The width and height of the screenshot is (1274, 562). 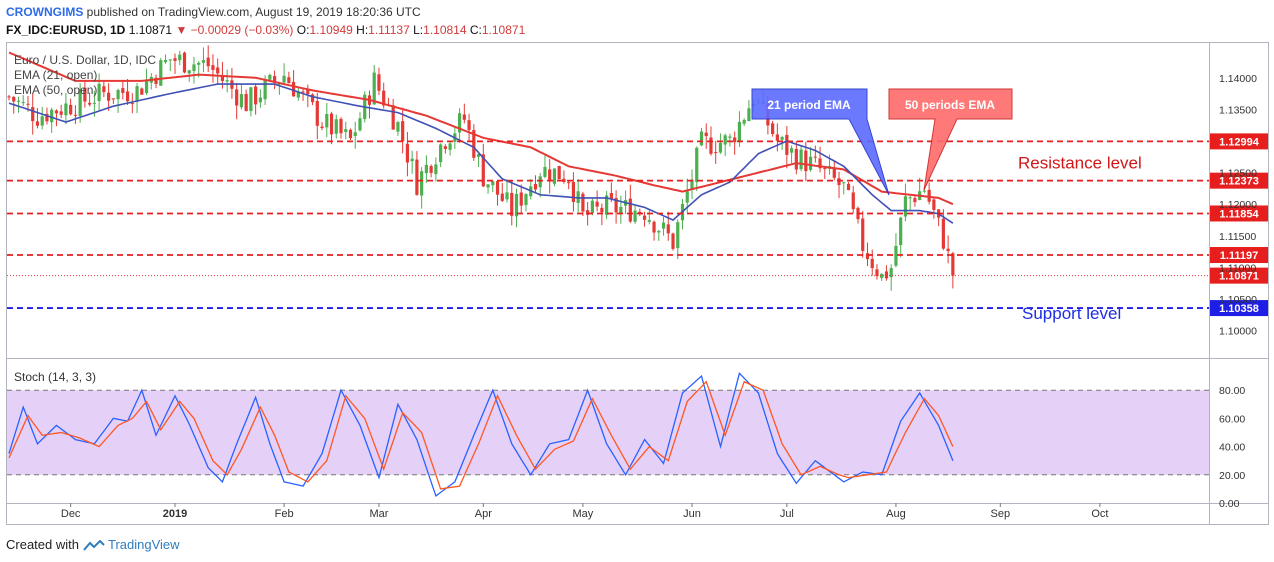 I want to click on stoch-d-line, so click(x=481, y=435).